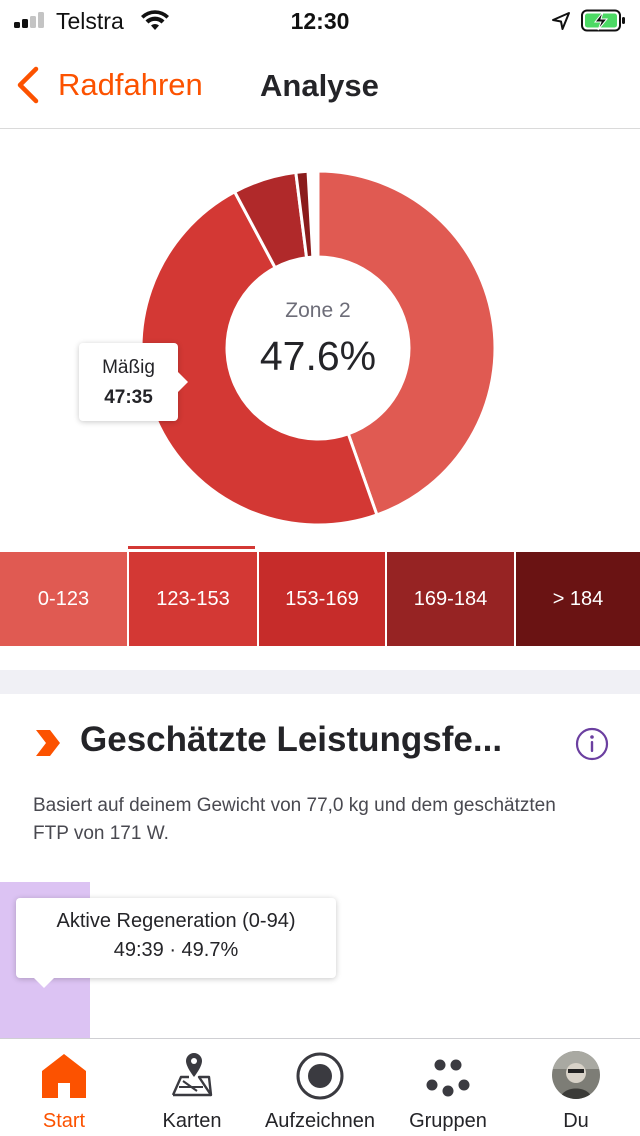  I want to click on tab-label: Aufzeichnen, so click(320, 1121).